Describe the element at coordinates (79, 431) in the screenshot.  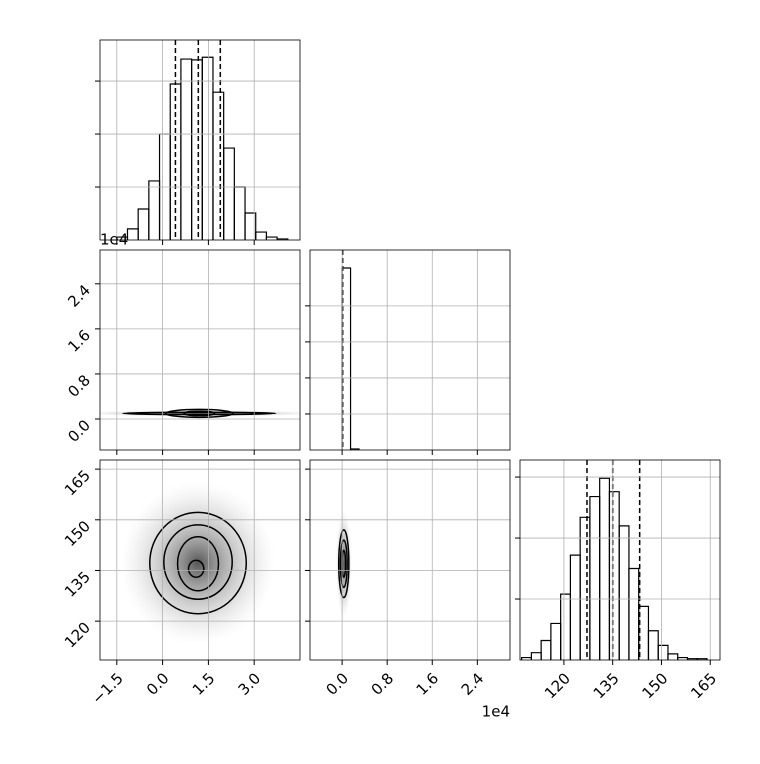
I see `y-tick-label: 0.0` at that location.